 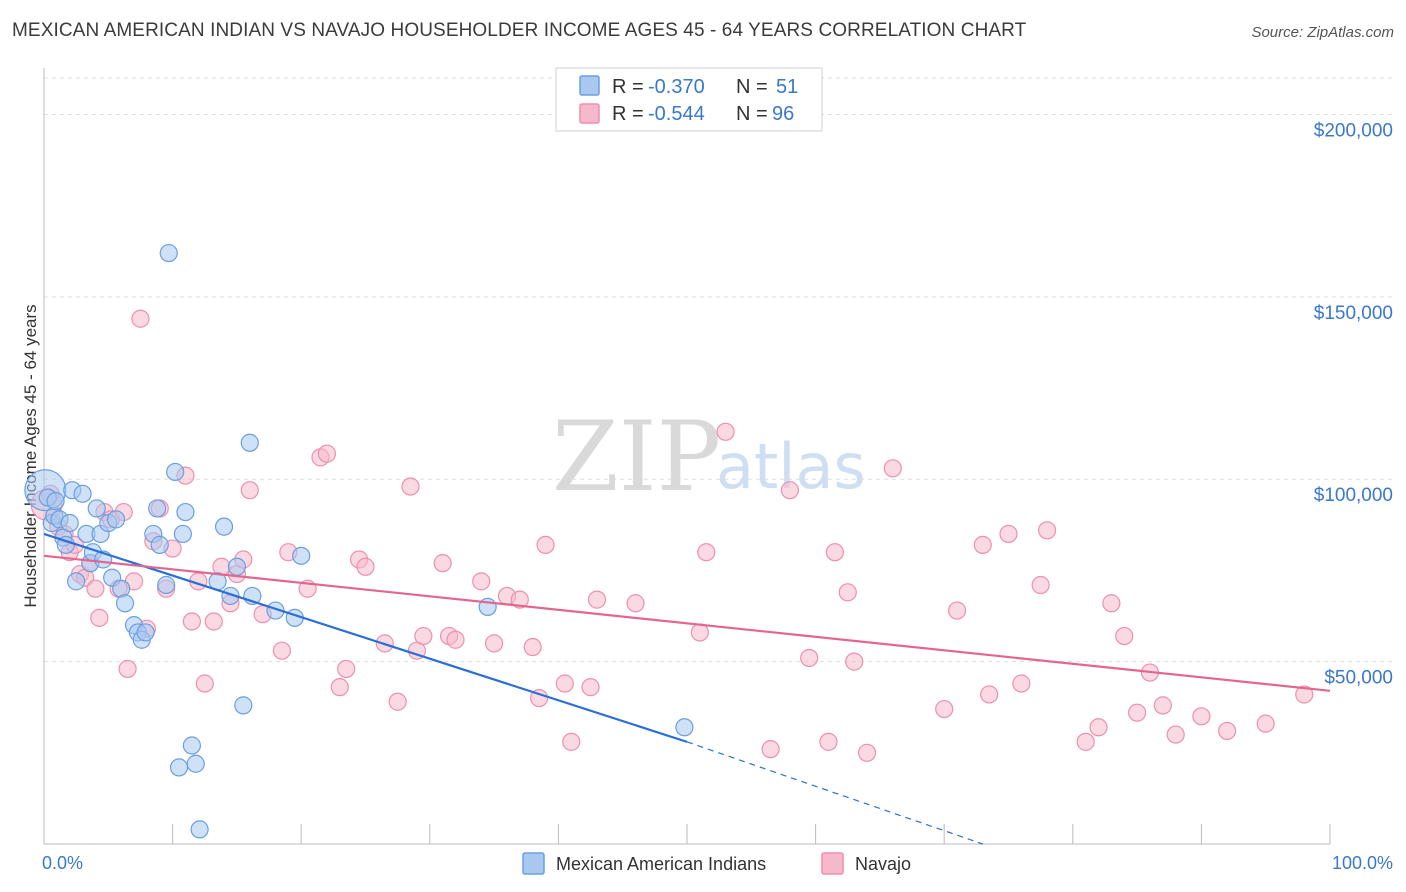 What do you see at coordinates (1353, 130) in the screenshot?
I see `y-tick-label-3: $200,000` at bounding box center [1353, 130].